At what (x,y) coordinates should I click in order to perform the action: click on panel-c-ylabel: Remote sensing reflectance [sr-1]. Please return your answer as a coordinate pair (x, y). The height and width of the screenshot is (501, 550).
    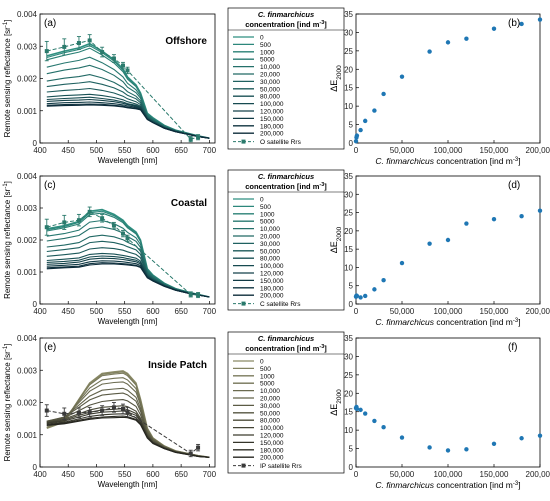
    Looking at the image, I should click on (7, 240).